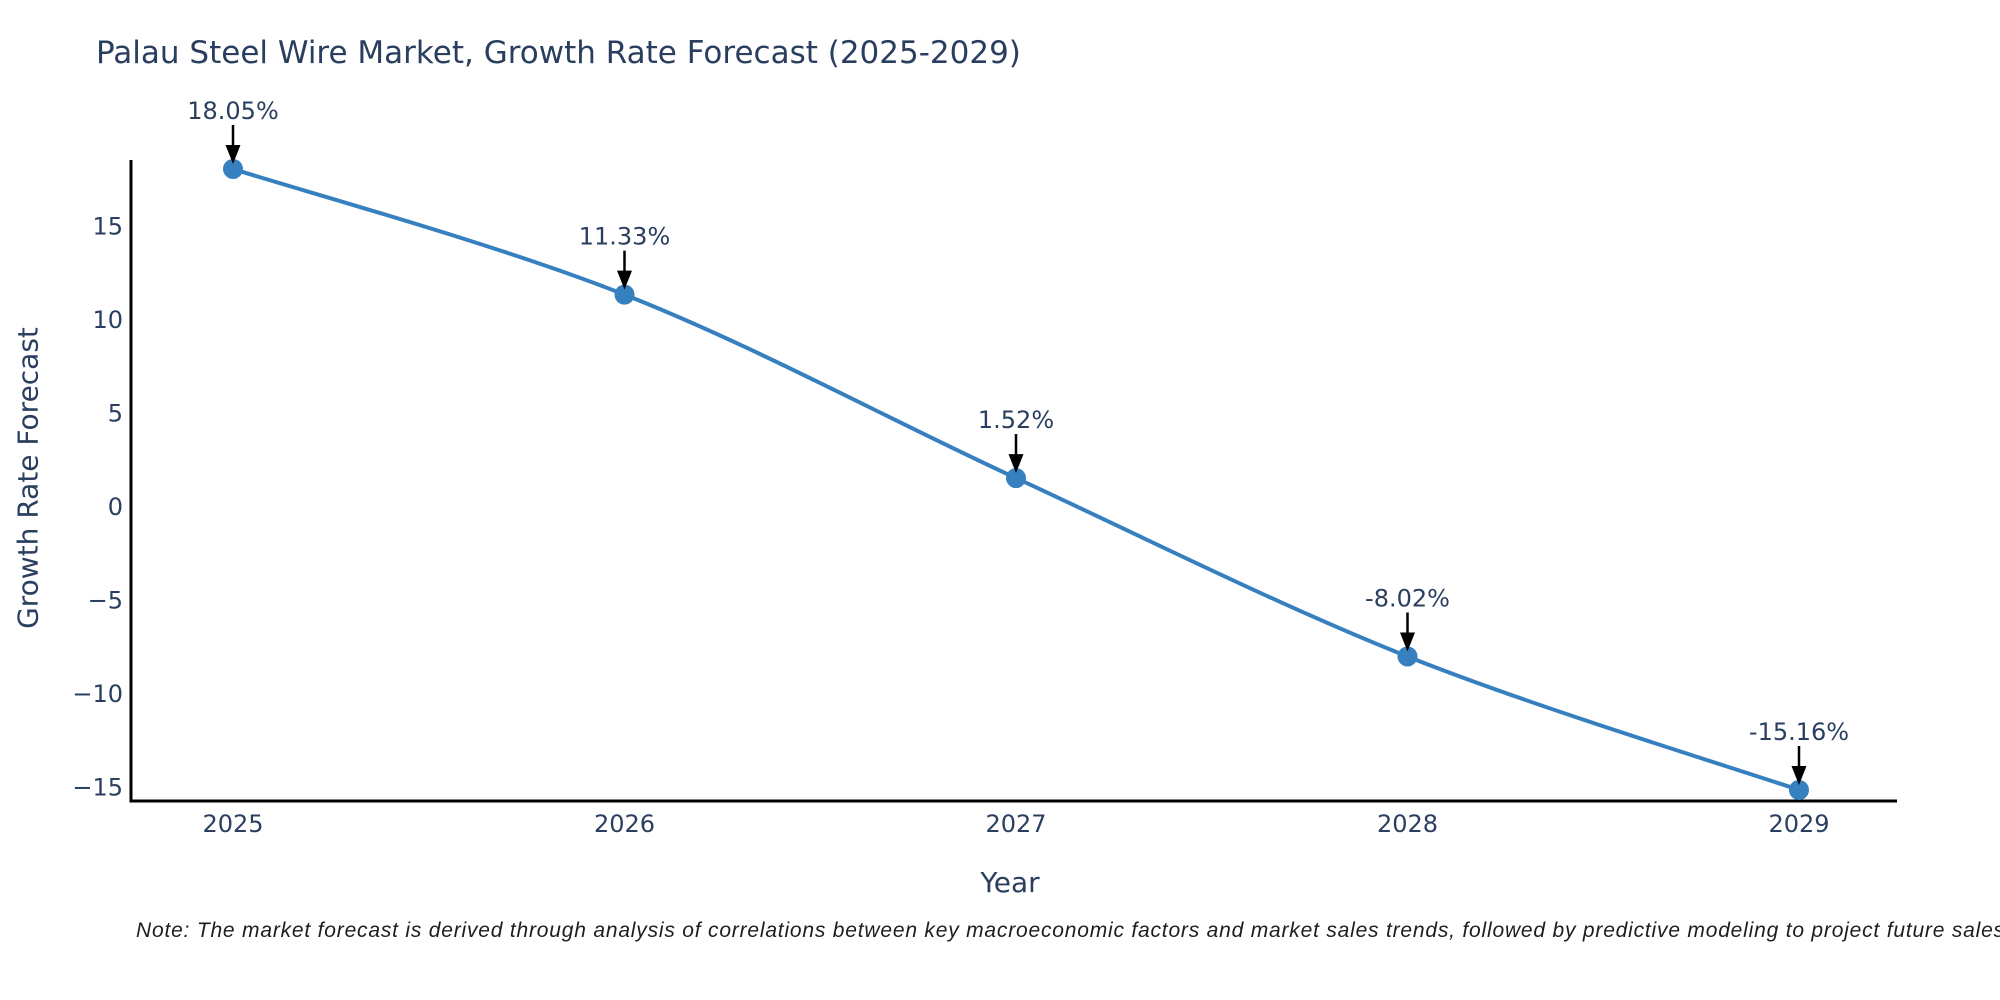 This screenshot has height=1000, width=2000. What do you see at coordinates (107, 320) in the screenshot?
I see `y-tick-label: 10` at bounding box center [107, 320].